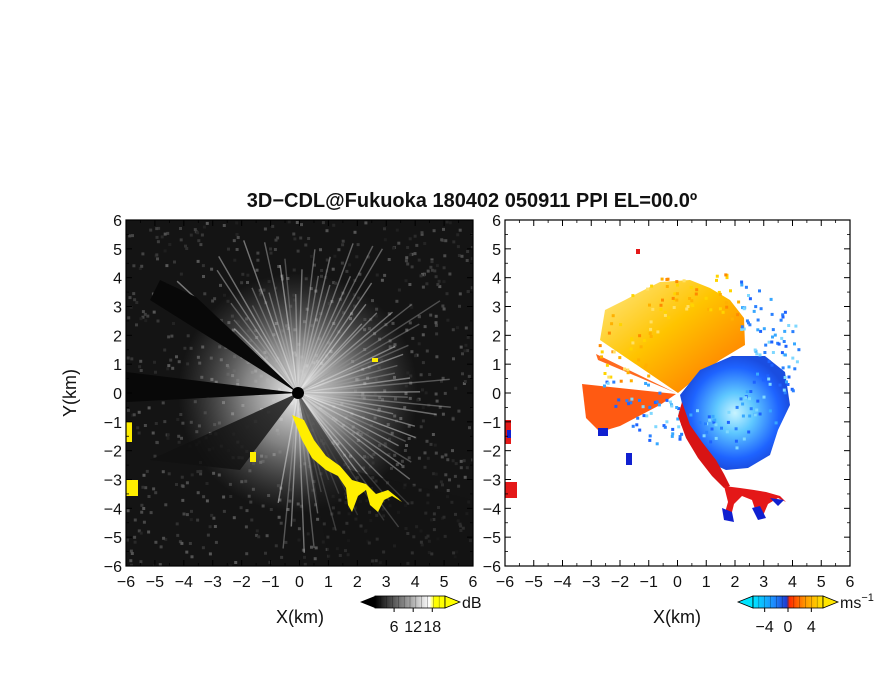 The height and width of the screenshot is (680, 880). What do you see at coordinates (850, 603) in the screenshot?
I see `colorbar-velocity-unit-base: ms` at bounding box center [850, 603].